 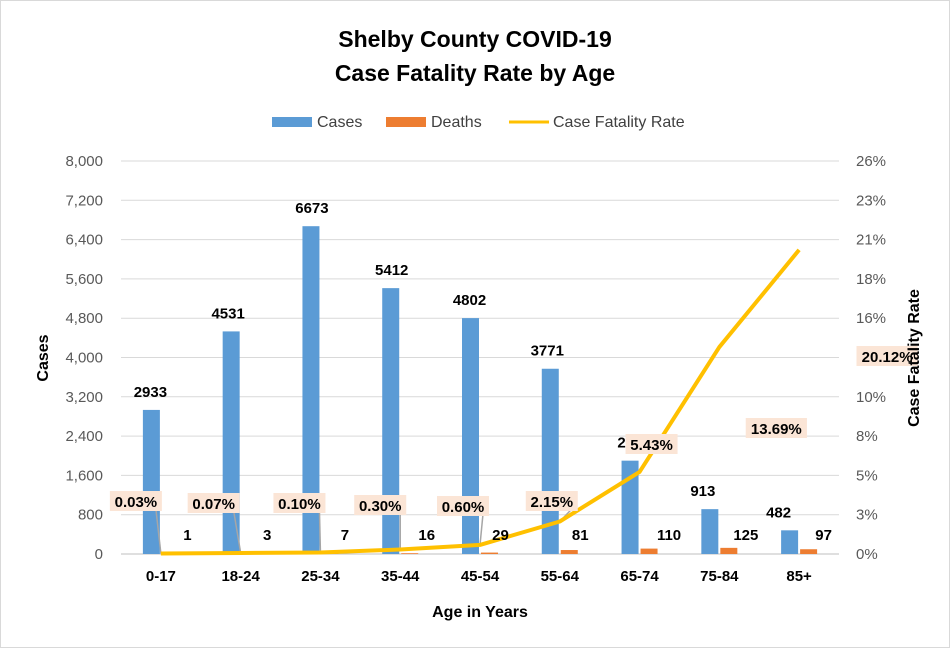 I want to click on cases-data-label: 482, so click(x=778, y=512).